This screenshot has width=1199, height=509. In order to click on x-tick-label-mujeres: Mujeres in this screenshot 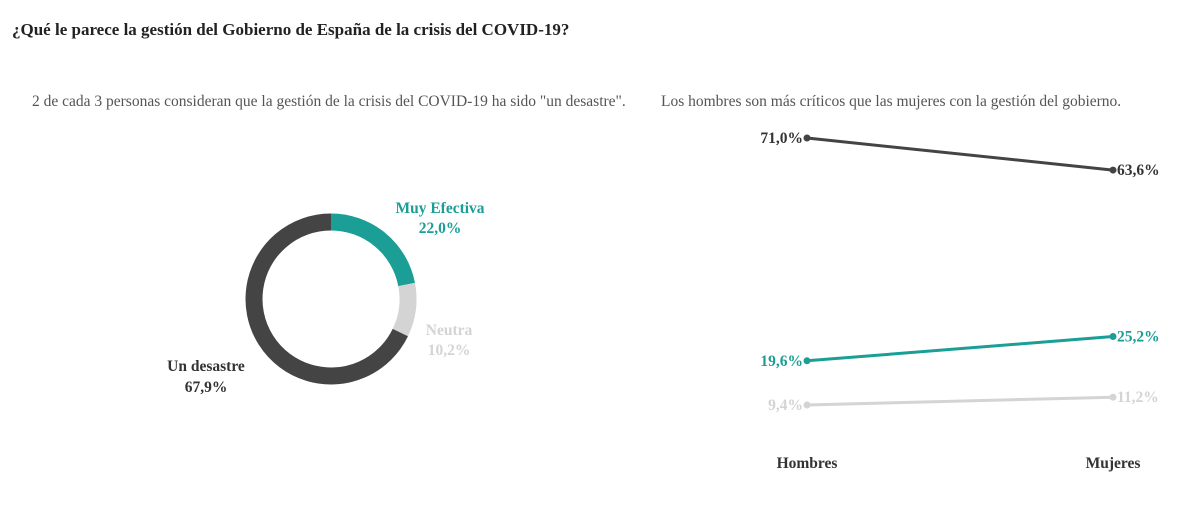, I will do `click(1113, 463)`.